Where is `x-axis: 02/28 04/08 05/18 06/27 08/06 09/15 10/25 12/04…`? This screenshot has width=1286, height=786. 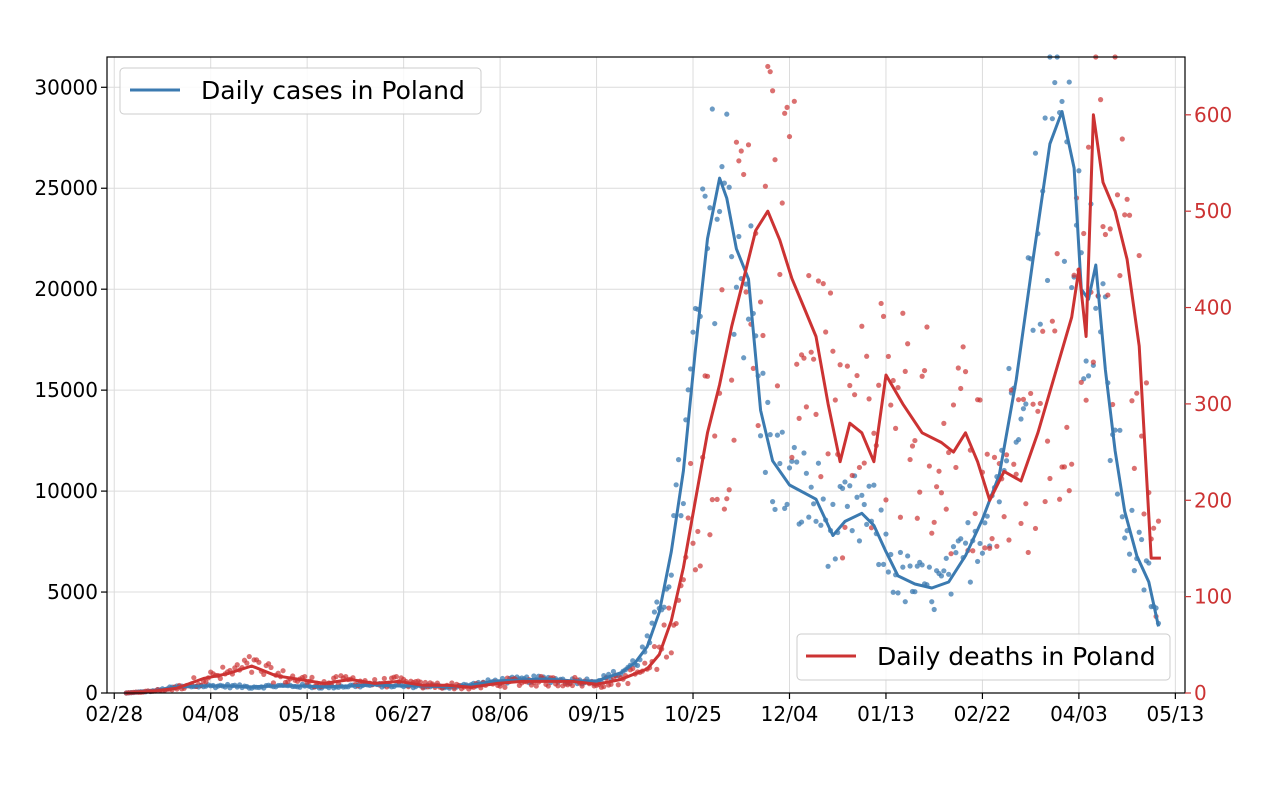 x-axis: 02/28 04/08 05/18 06/27 08/06 09/15 10/25 12/04… is located at coordinates (644, 709).